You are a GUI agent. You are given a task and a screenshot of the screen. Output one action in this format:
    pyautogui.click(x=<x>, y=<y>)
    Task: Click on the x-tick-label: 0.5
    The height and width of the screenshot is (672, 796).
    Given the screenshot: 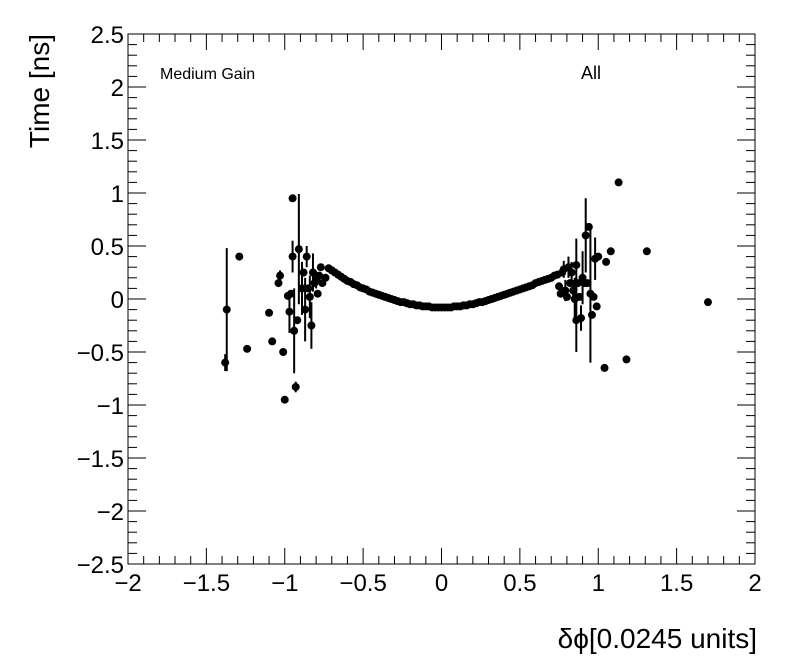 What is the action you would take?
    pyautogui.click(x=519, y=583)
    